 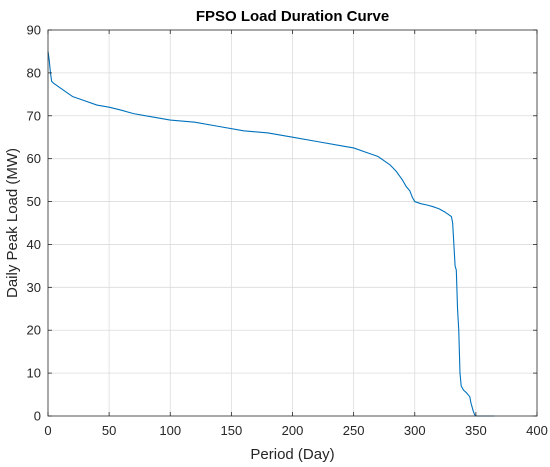 I want to click on y-tick-label: 20, so click(x=34, y=330).